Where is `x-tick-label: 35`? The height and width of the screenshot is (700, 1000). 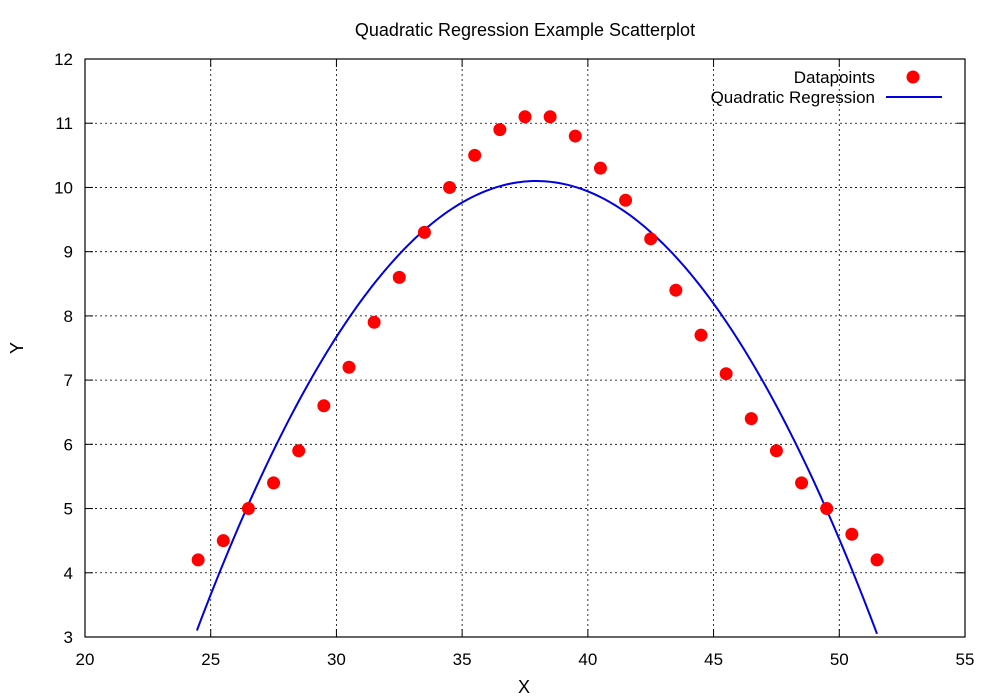
x-tick-label: 35 is located at coordinates (462, 659).